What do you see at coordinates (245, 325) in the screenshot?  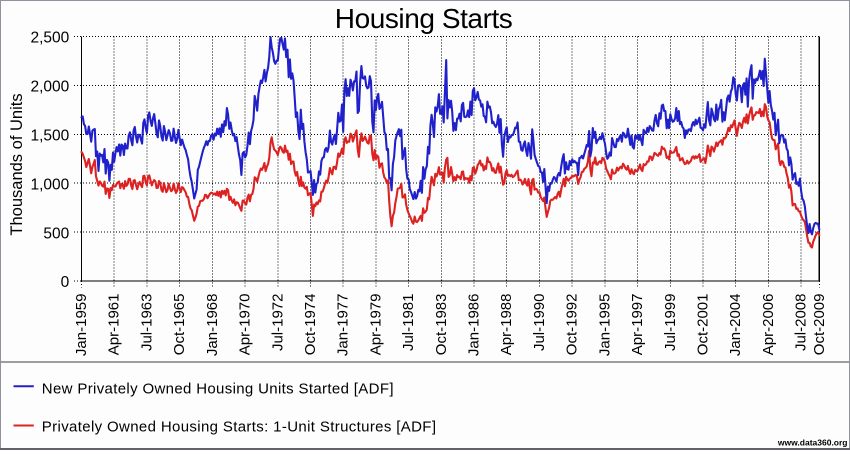 I see `svg-text: Apr-1970` at bounding box center [245, 325].